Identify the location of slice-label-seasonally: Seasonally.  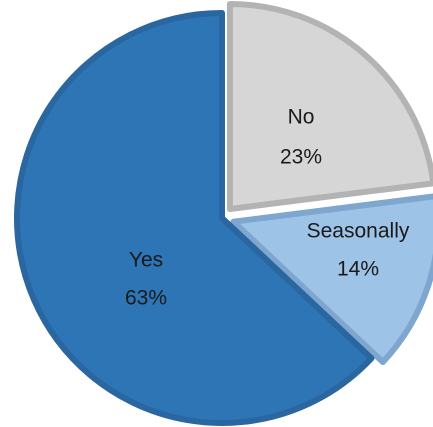
(358, 231).